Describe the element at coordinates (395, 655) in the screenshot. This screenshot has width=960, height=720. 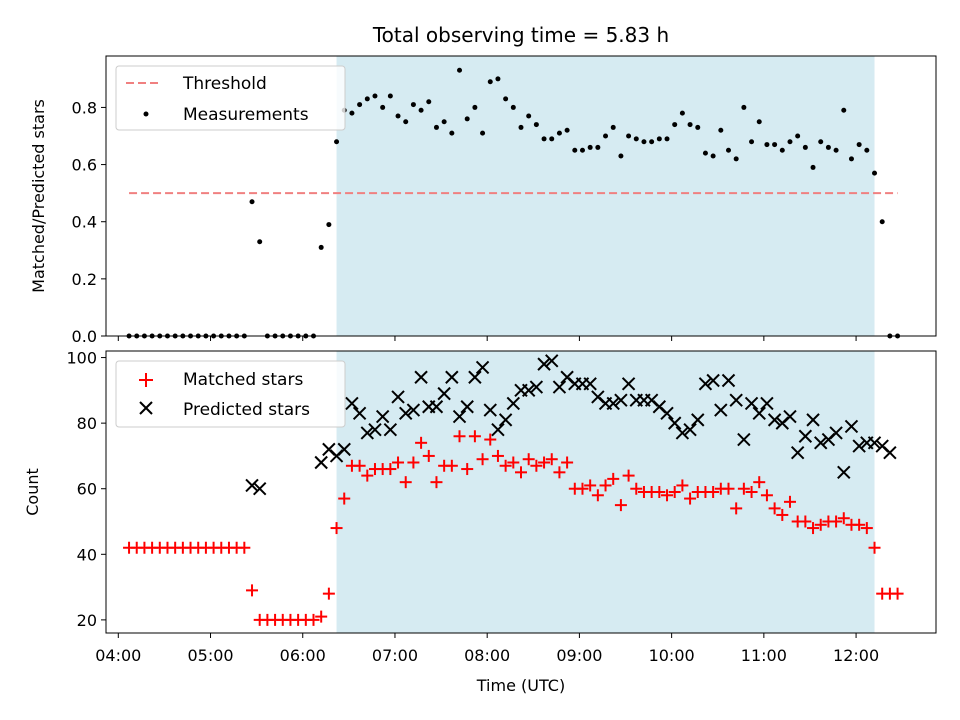
I see `count-x-tick-label: 07:00` at that location.